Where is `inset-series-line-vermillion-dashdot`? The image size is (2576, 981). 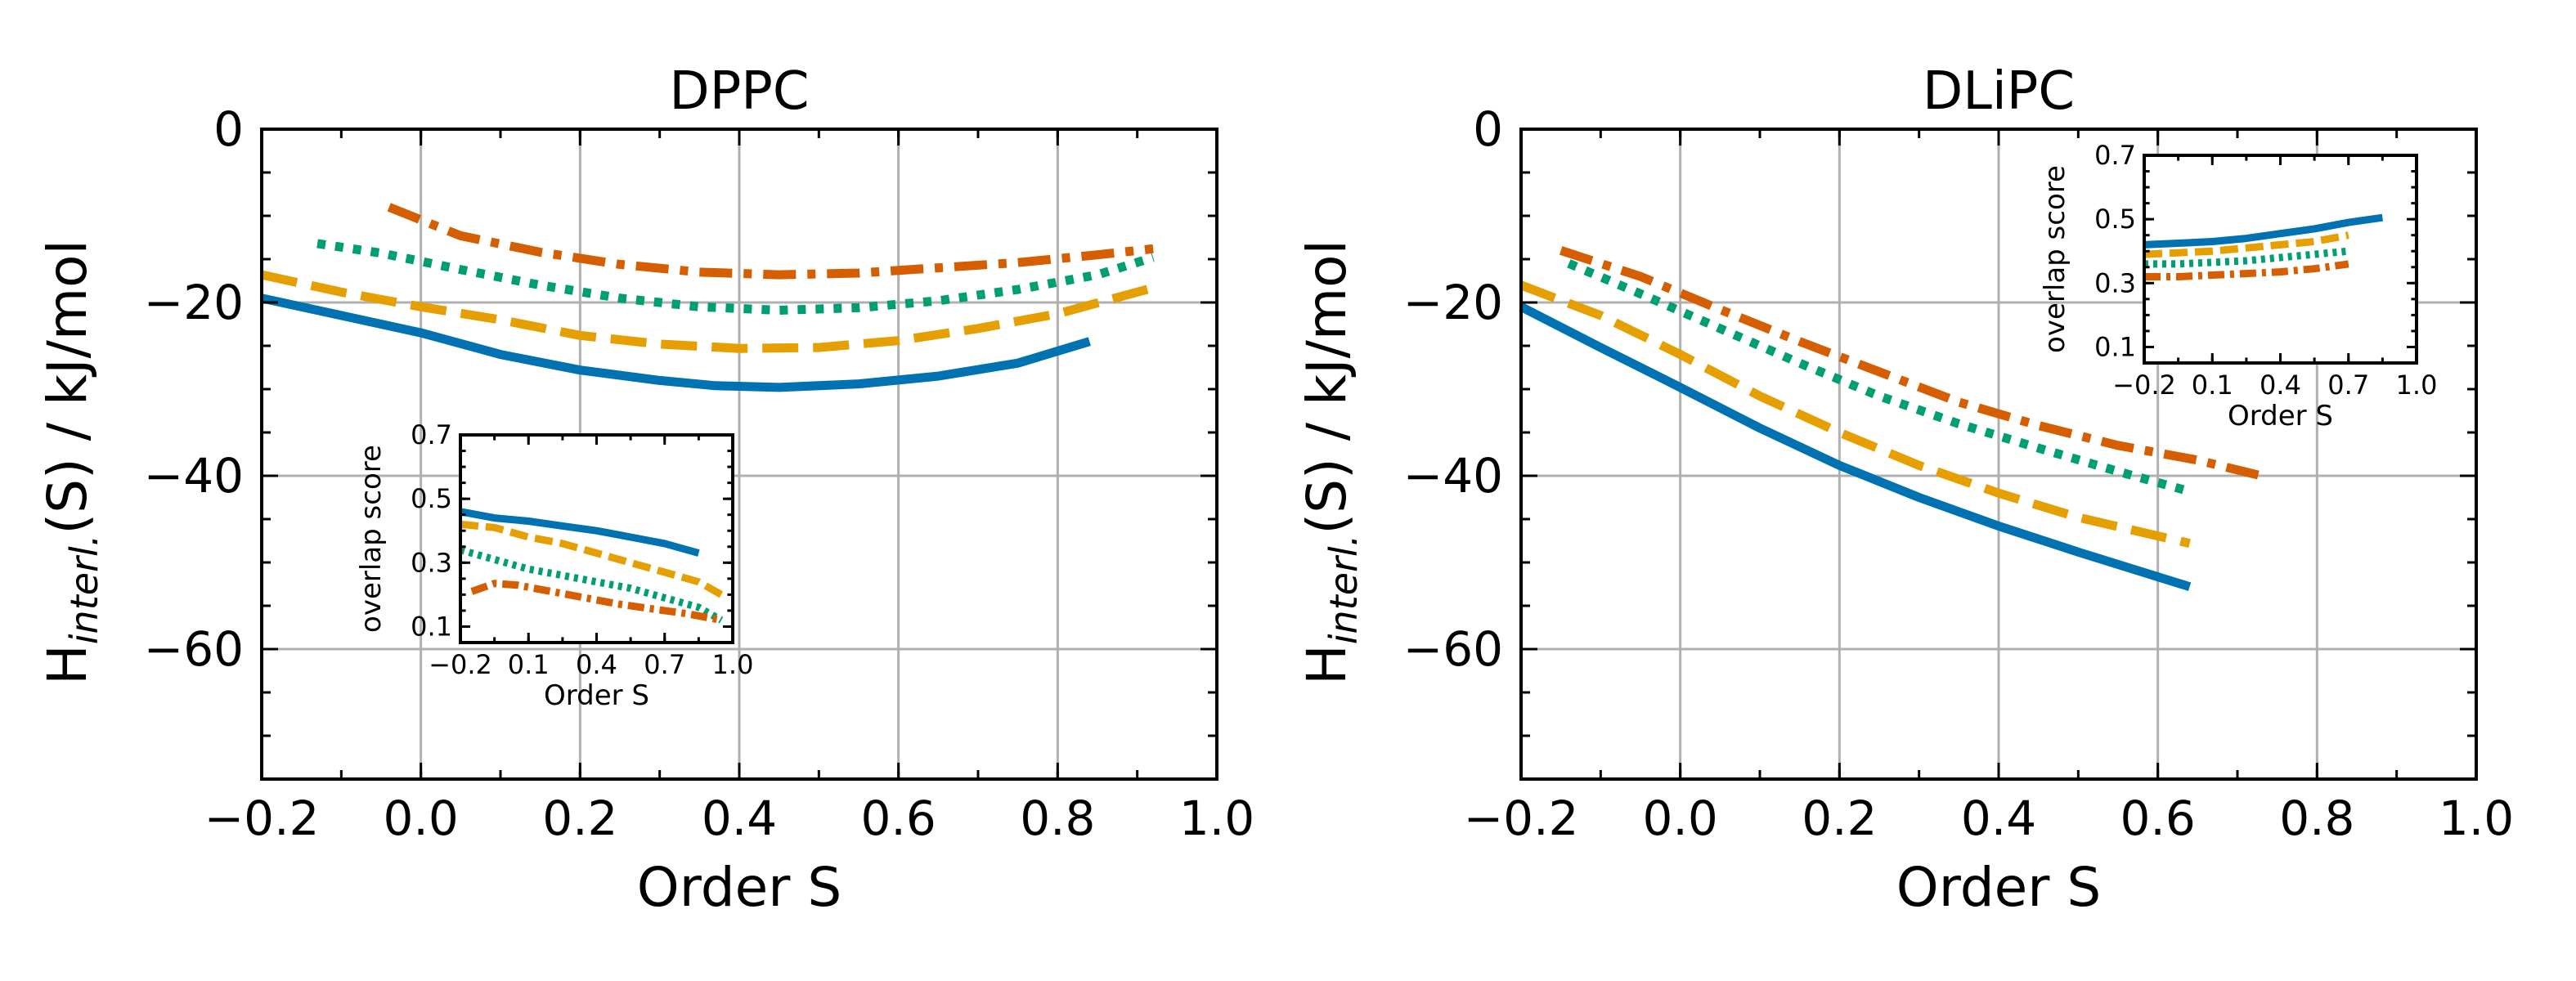
inset-series-line-vermillion-dashdot is located at coordinates (2246, 270).